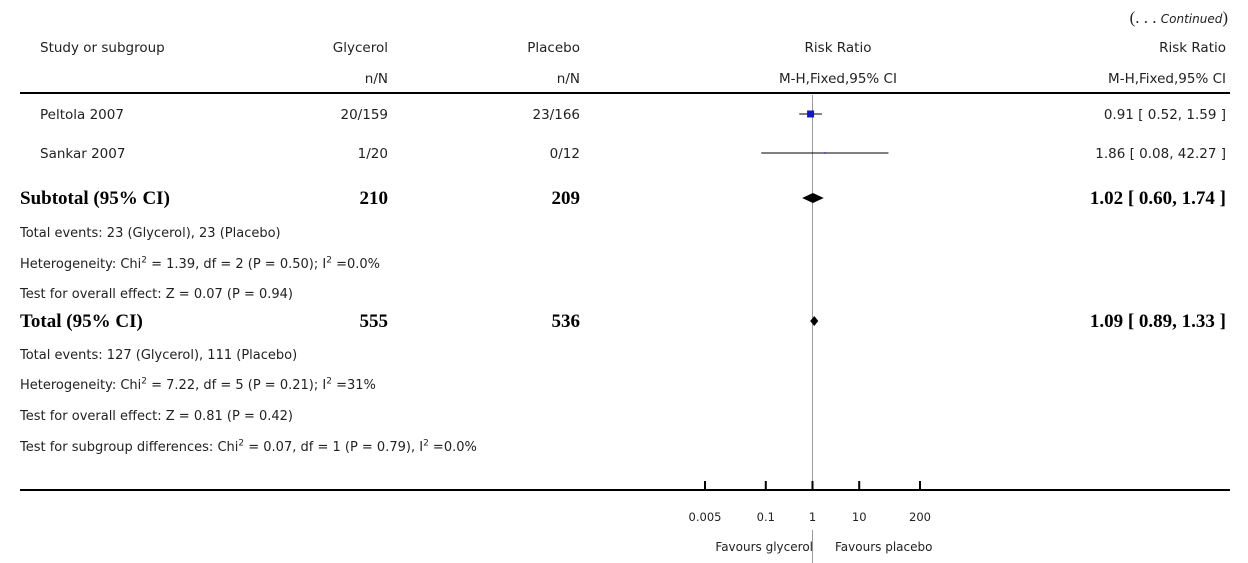  What do you see at coordinates (374, 321) in the screenshot?
I see `total-glycerol: 555` at bounding box center [374, 321].